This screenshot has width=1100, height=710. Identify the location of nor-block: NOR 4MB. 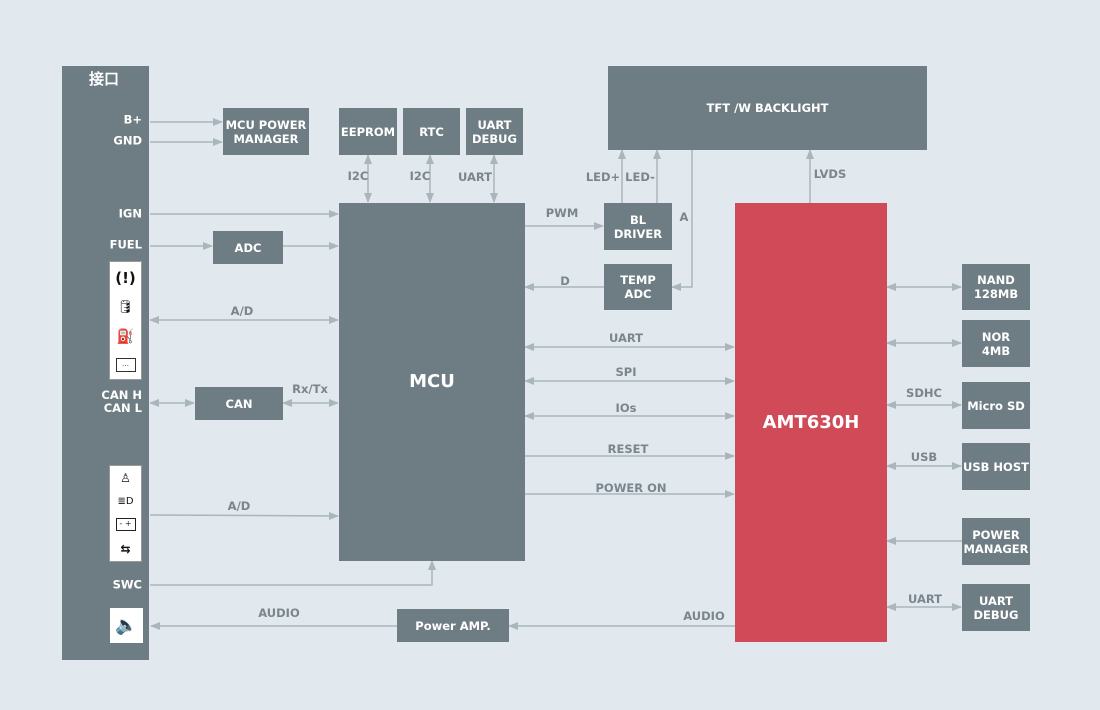
(996, 343).